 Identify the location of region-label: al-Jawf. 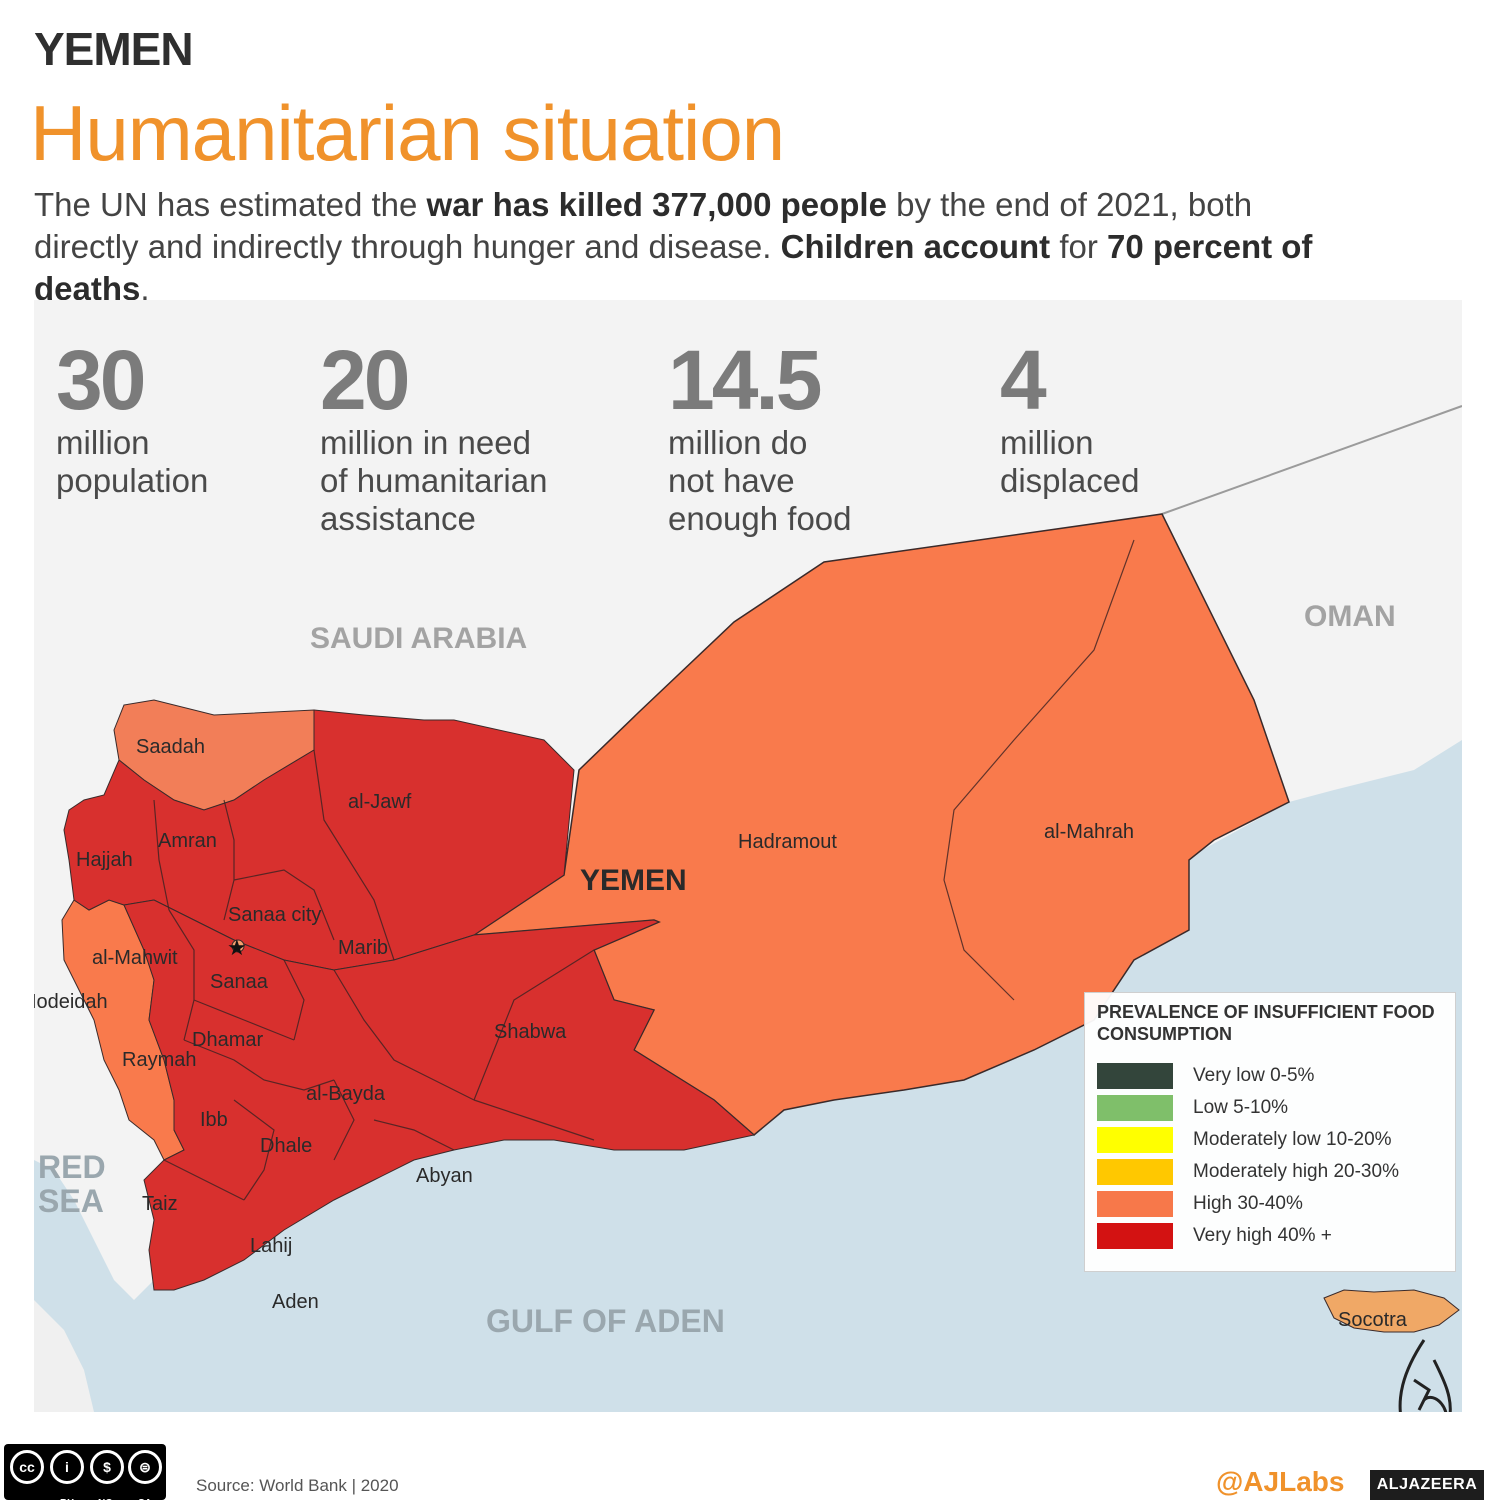
(380, 802).